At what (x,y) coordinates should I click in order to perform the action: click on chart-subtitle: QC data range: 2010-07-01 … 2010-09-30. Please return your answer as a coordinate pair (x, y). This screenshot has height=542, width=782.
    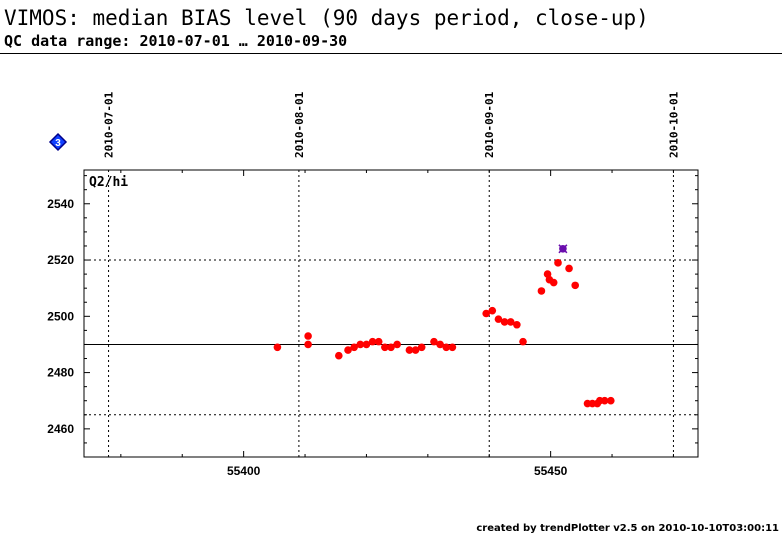
    Looking at the image, I should click on (176, 41).